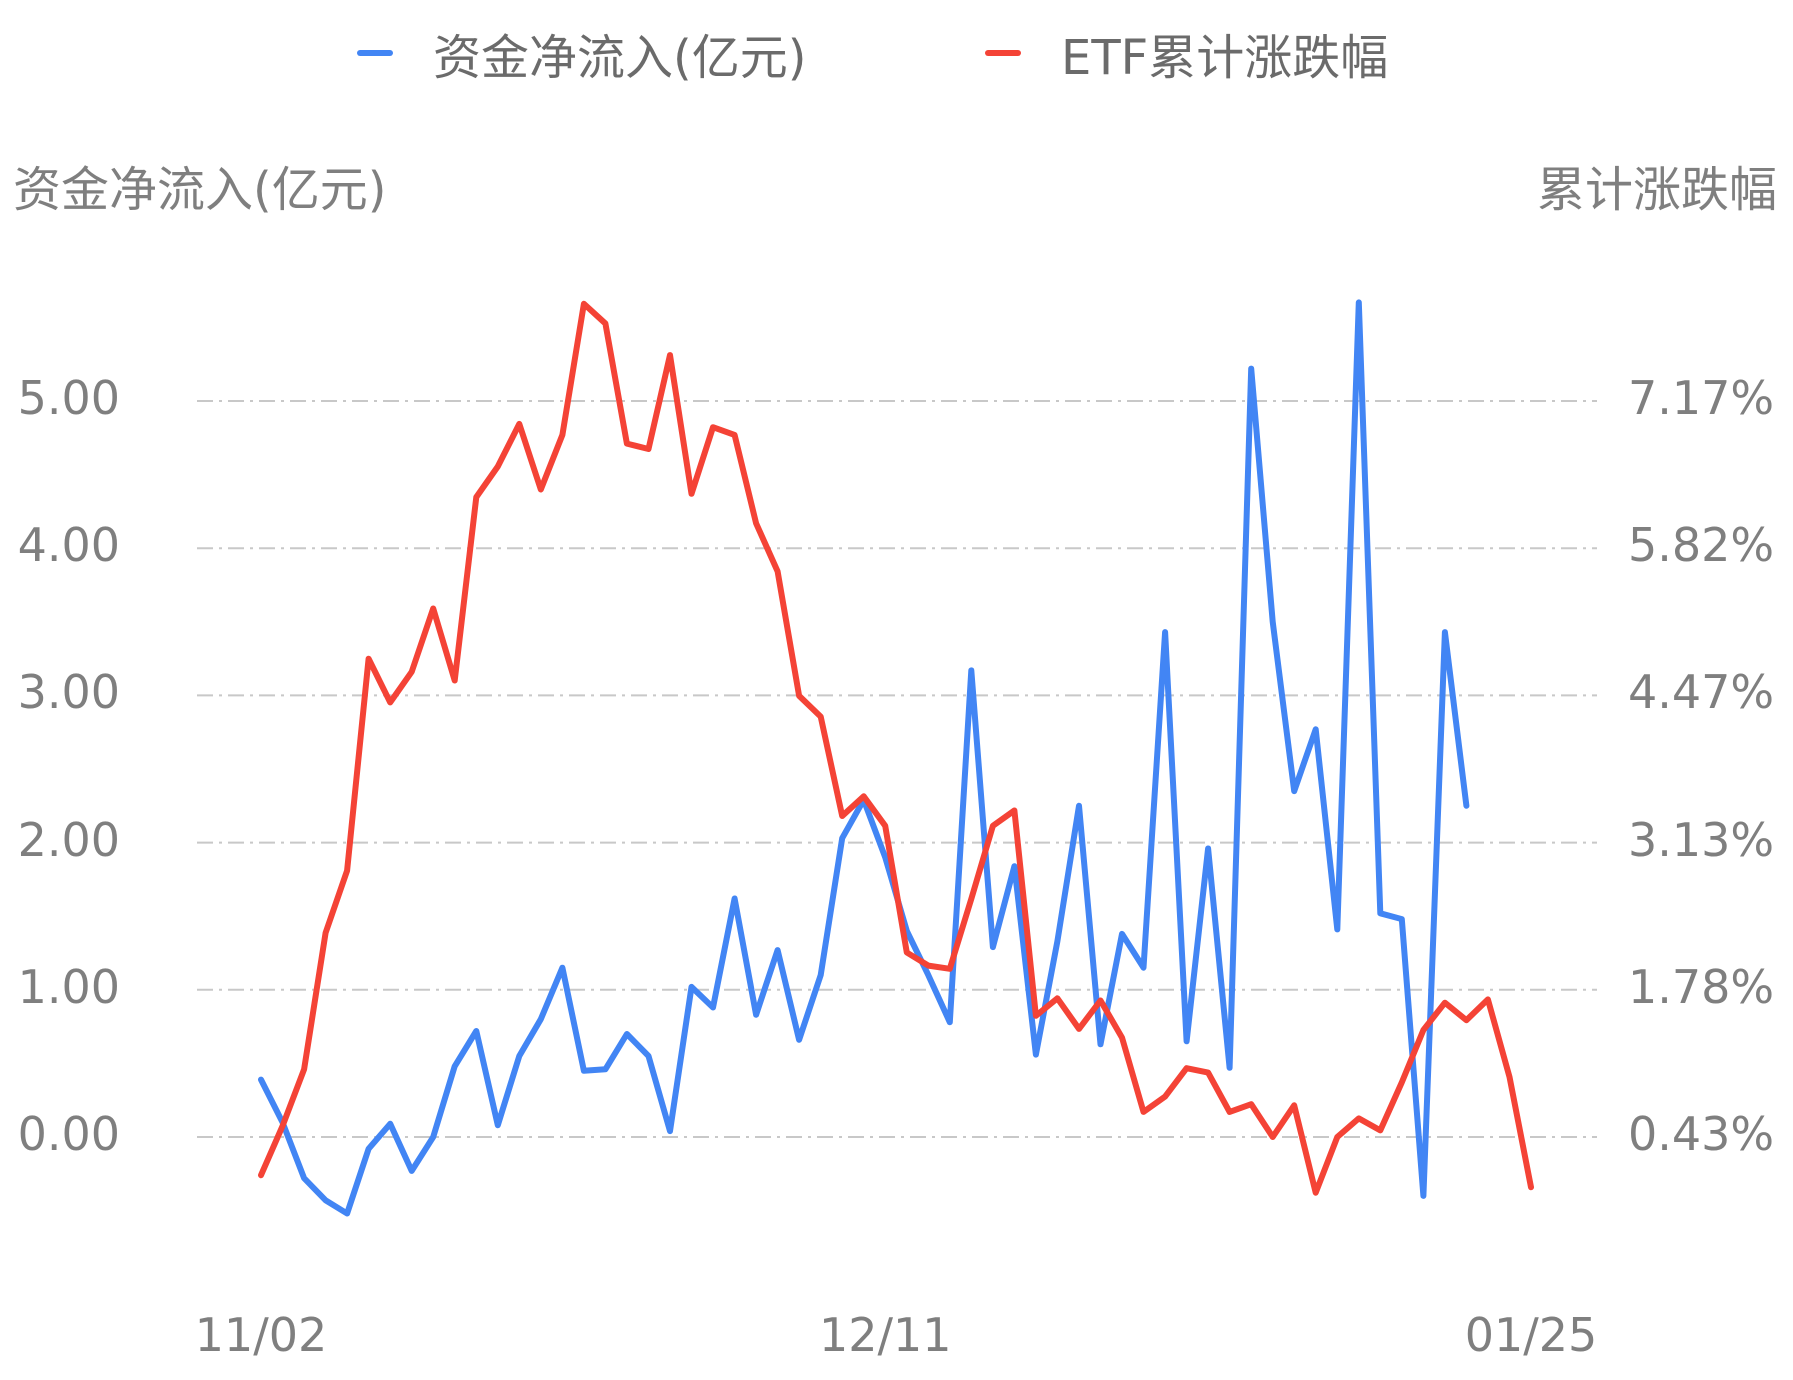  I want to click on left-axis-tick-label: 4.00, so click(68, 545).